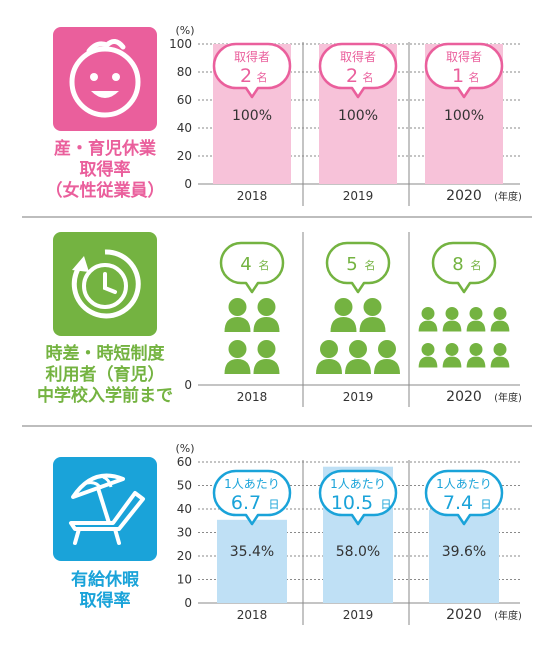 The image size is (550, 647). What do you see at coordinates (105, 509) in the screenshot?
I see `paid-leave-icon-box` at bounding box center [105, 509].